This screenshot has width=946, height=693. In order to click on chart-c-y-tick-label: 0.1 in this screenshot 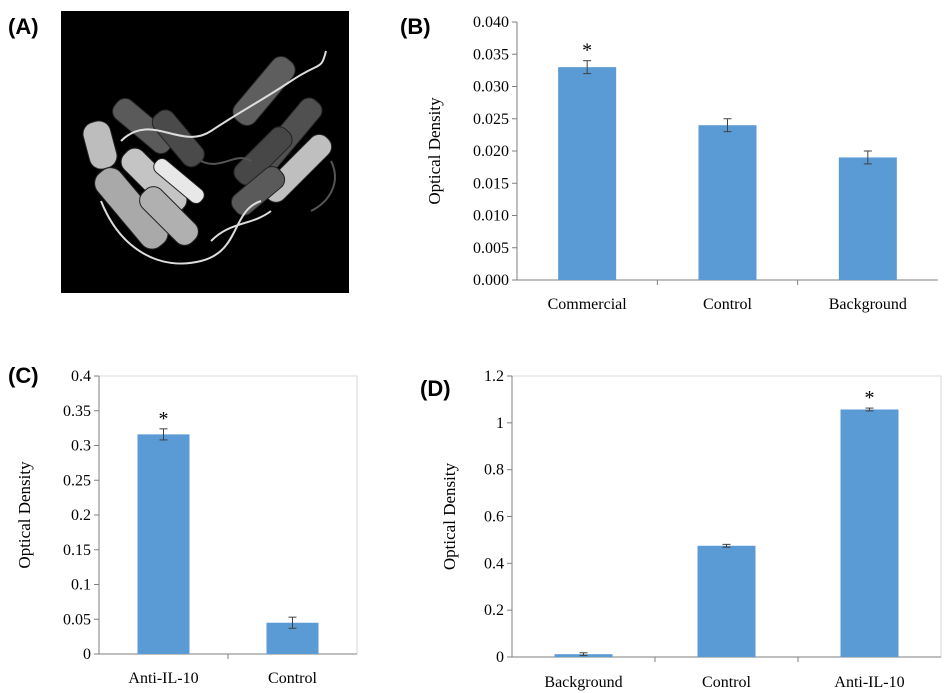, I will do `click(81, 585)`.